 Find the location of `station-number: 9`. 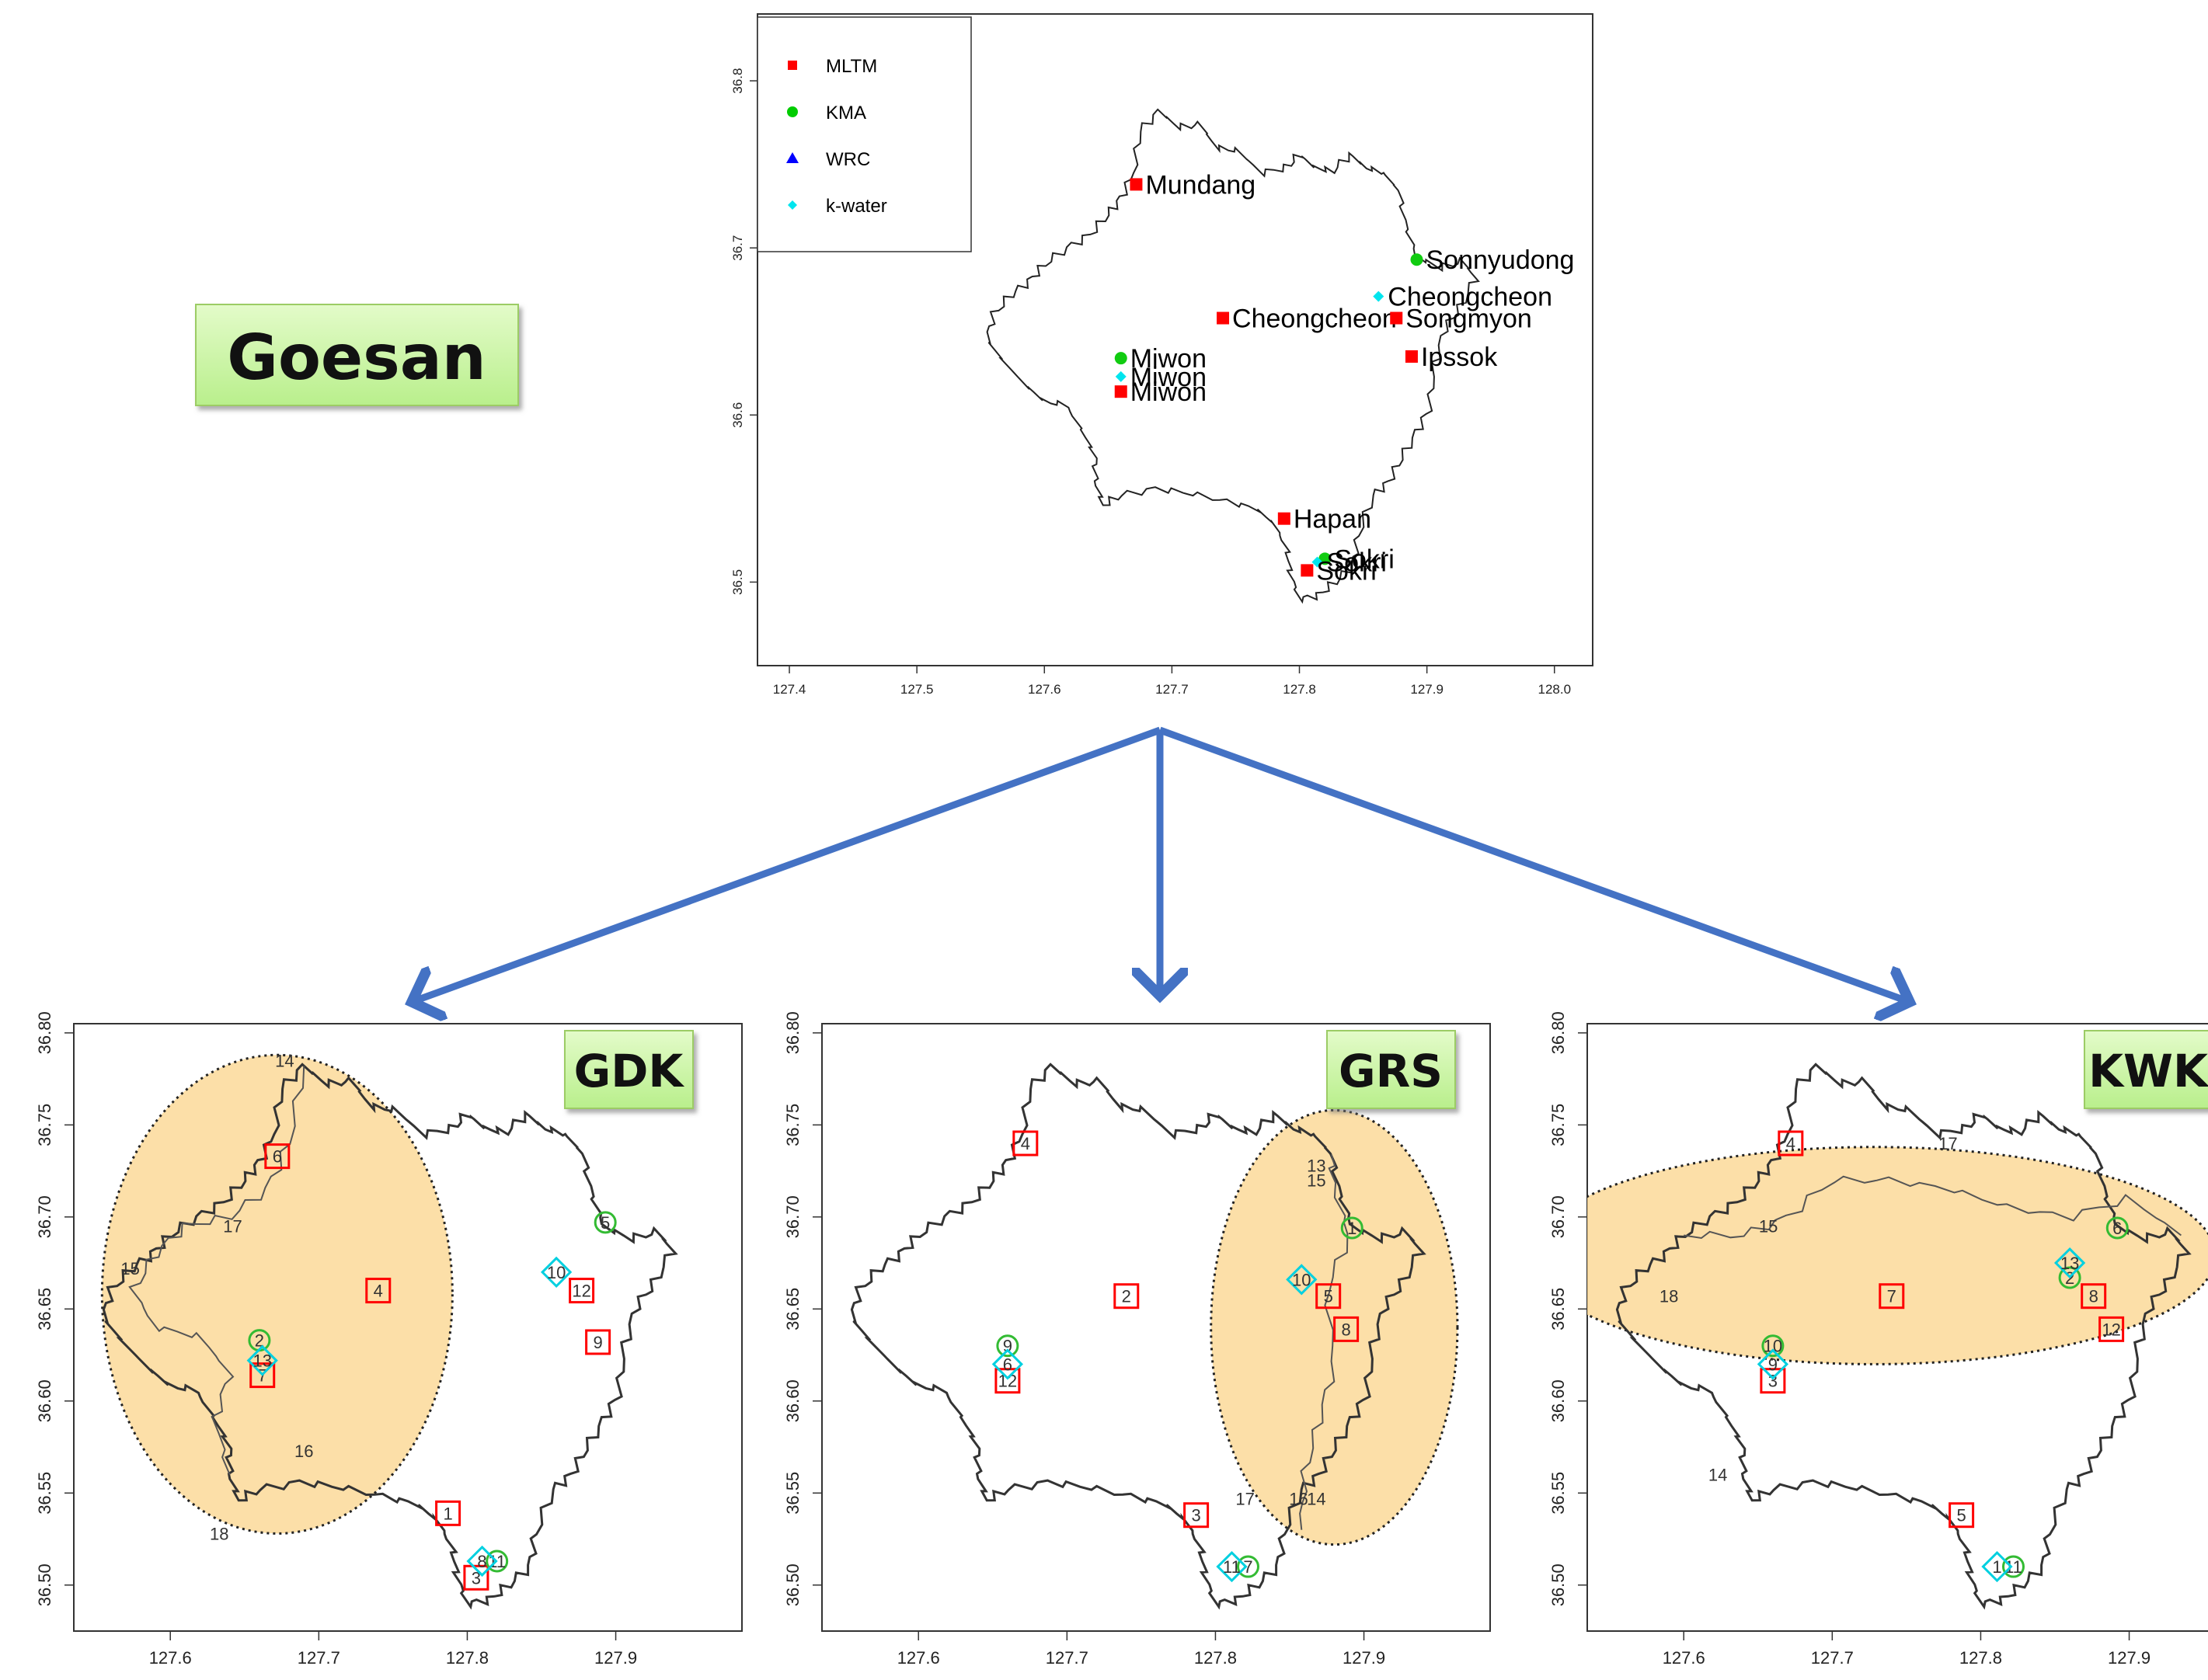

station-number: 9 is located at coordinates (1773, 1364).